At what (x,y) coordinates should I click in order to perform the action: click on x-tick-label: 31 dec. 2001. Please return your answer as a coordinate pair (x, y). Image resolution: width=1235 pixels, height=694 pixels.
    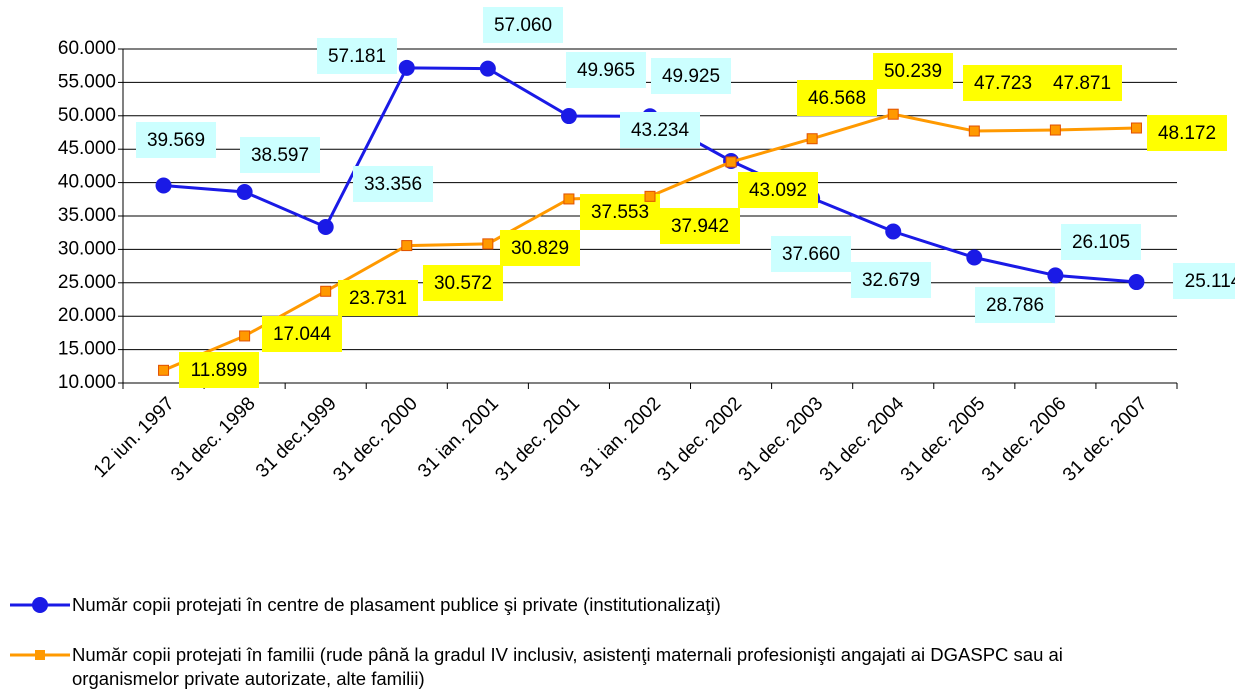
    Looking at the image, I should click on (537, 439).